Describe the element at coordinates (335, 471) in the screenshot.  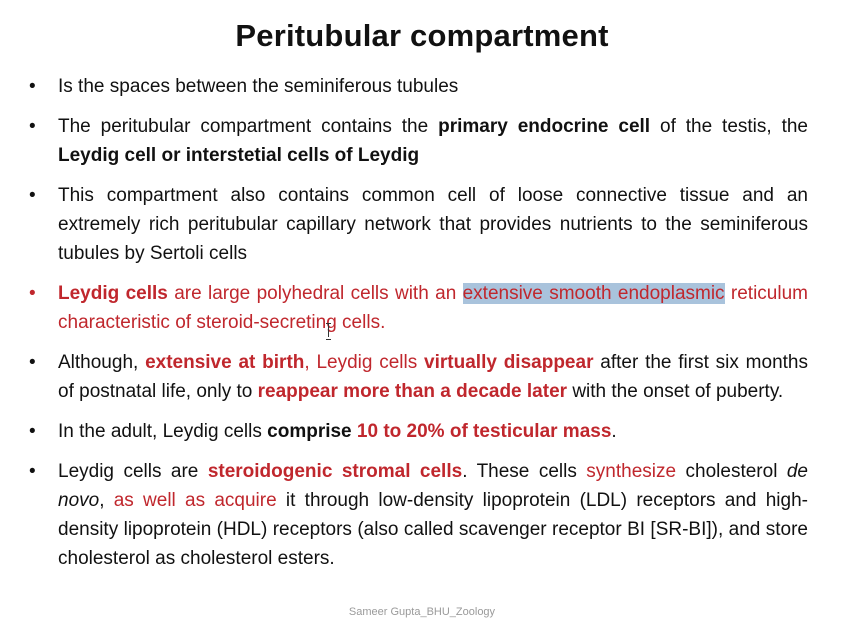
I see `red-bold-term: steroidogenic stromal cells` at that location.